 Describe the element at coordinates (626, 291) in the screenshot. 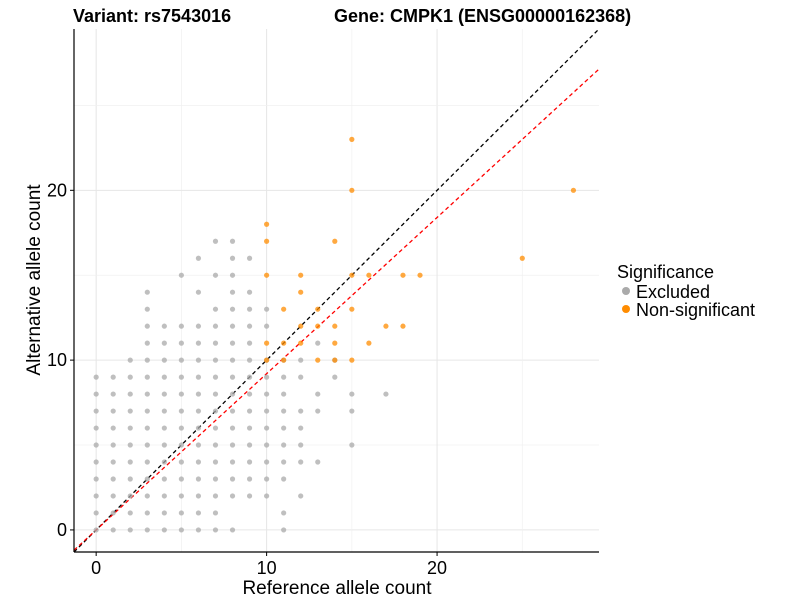

I see `legend-key-excluded` at that location.